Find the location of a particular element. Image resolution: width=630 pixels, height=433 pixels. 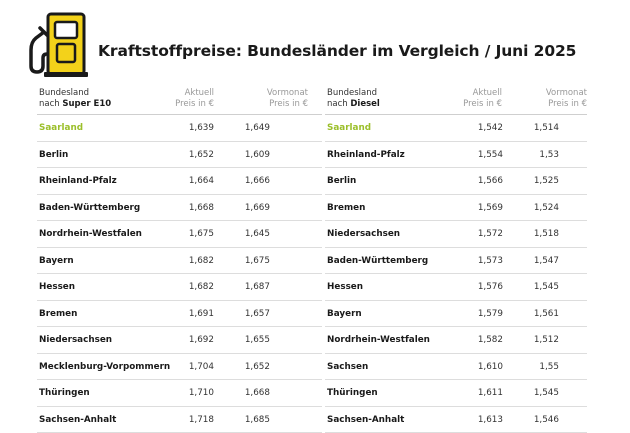

table-row: Hessen 1,682 1,687 is located at coordinates (179, 287).